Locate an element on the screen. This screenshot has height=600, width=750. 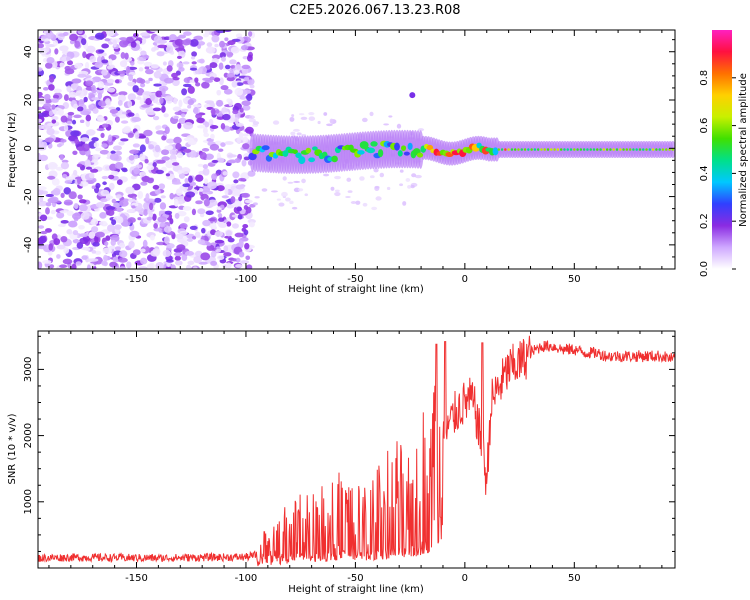
spectrogram-x-tick-label: 50 is located at coordinates (574, 279).